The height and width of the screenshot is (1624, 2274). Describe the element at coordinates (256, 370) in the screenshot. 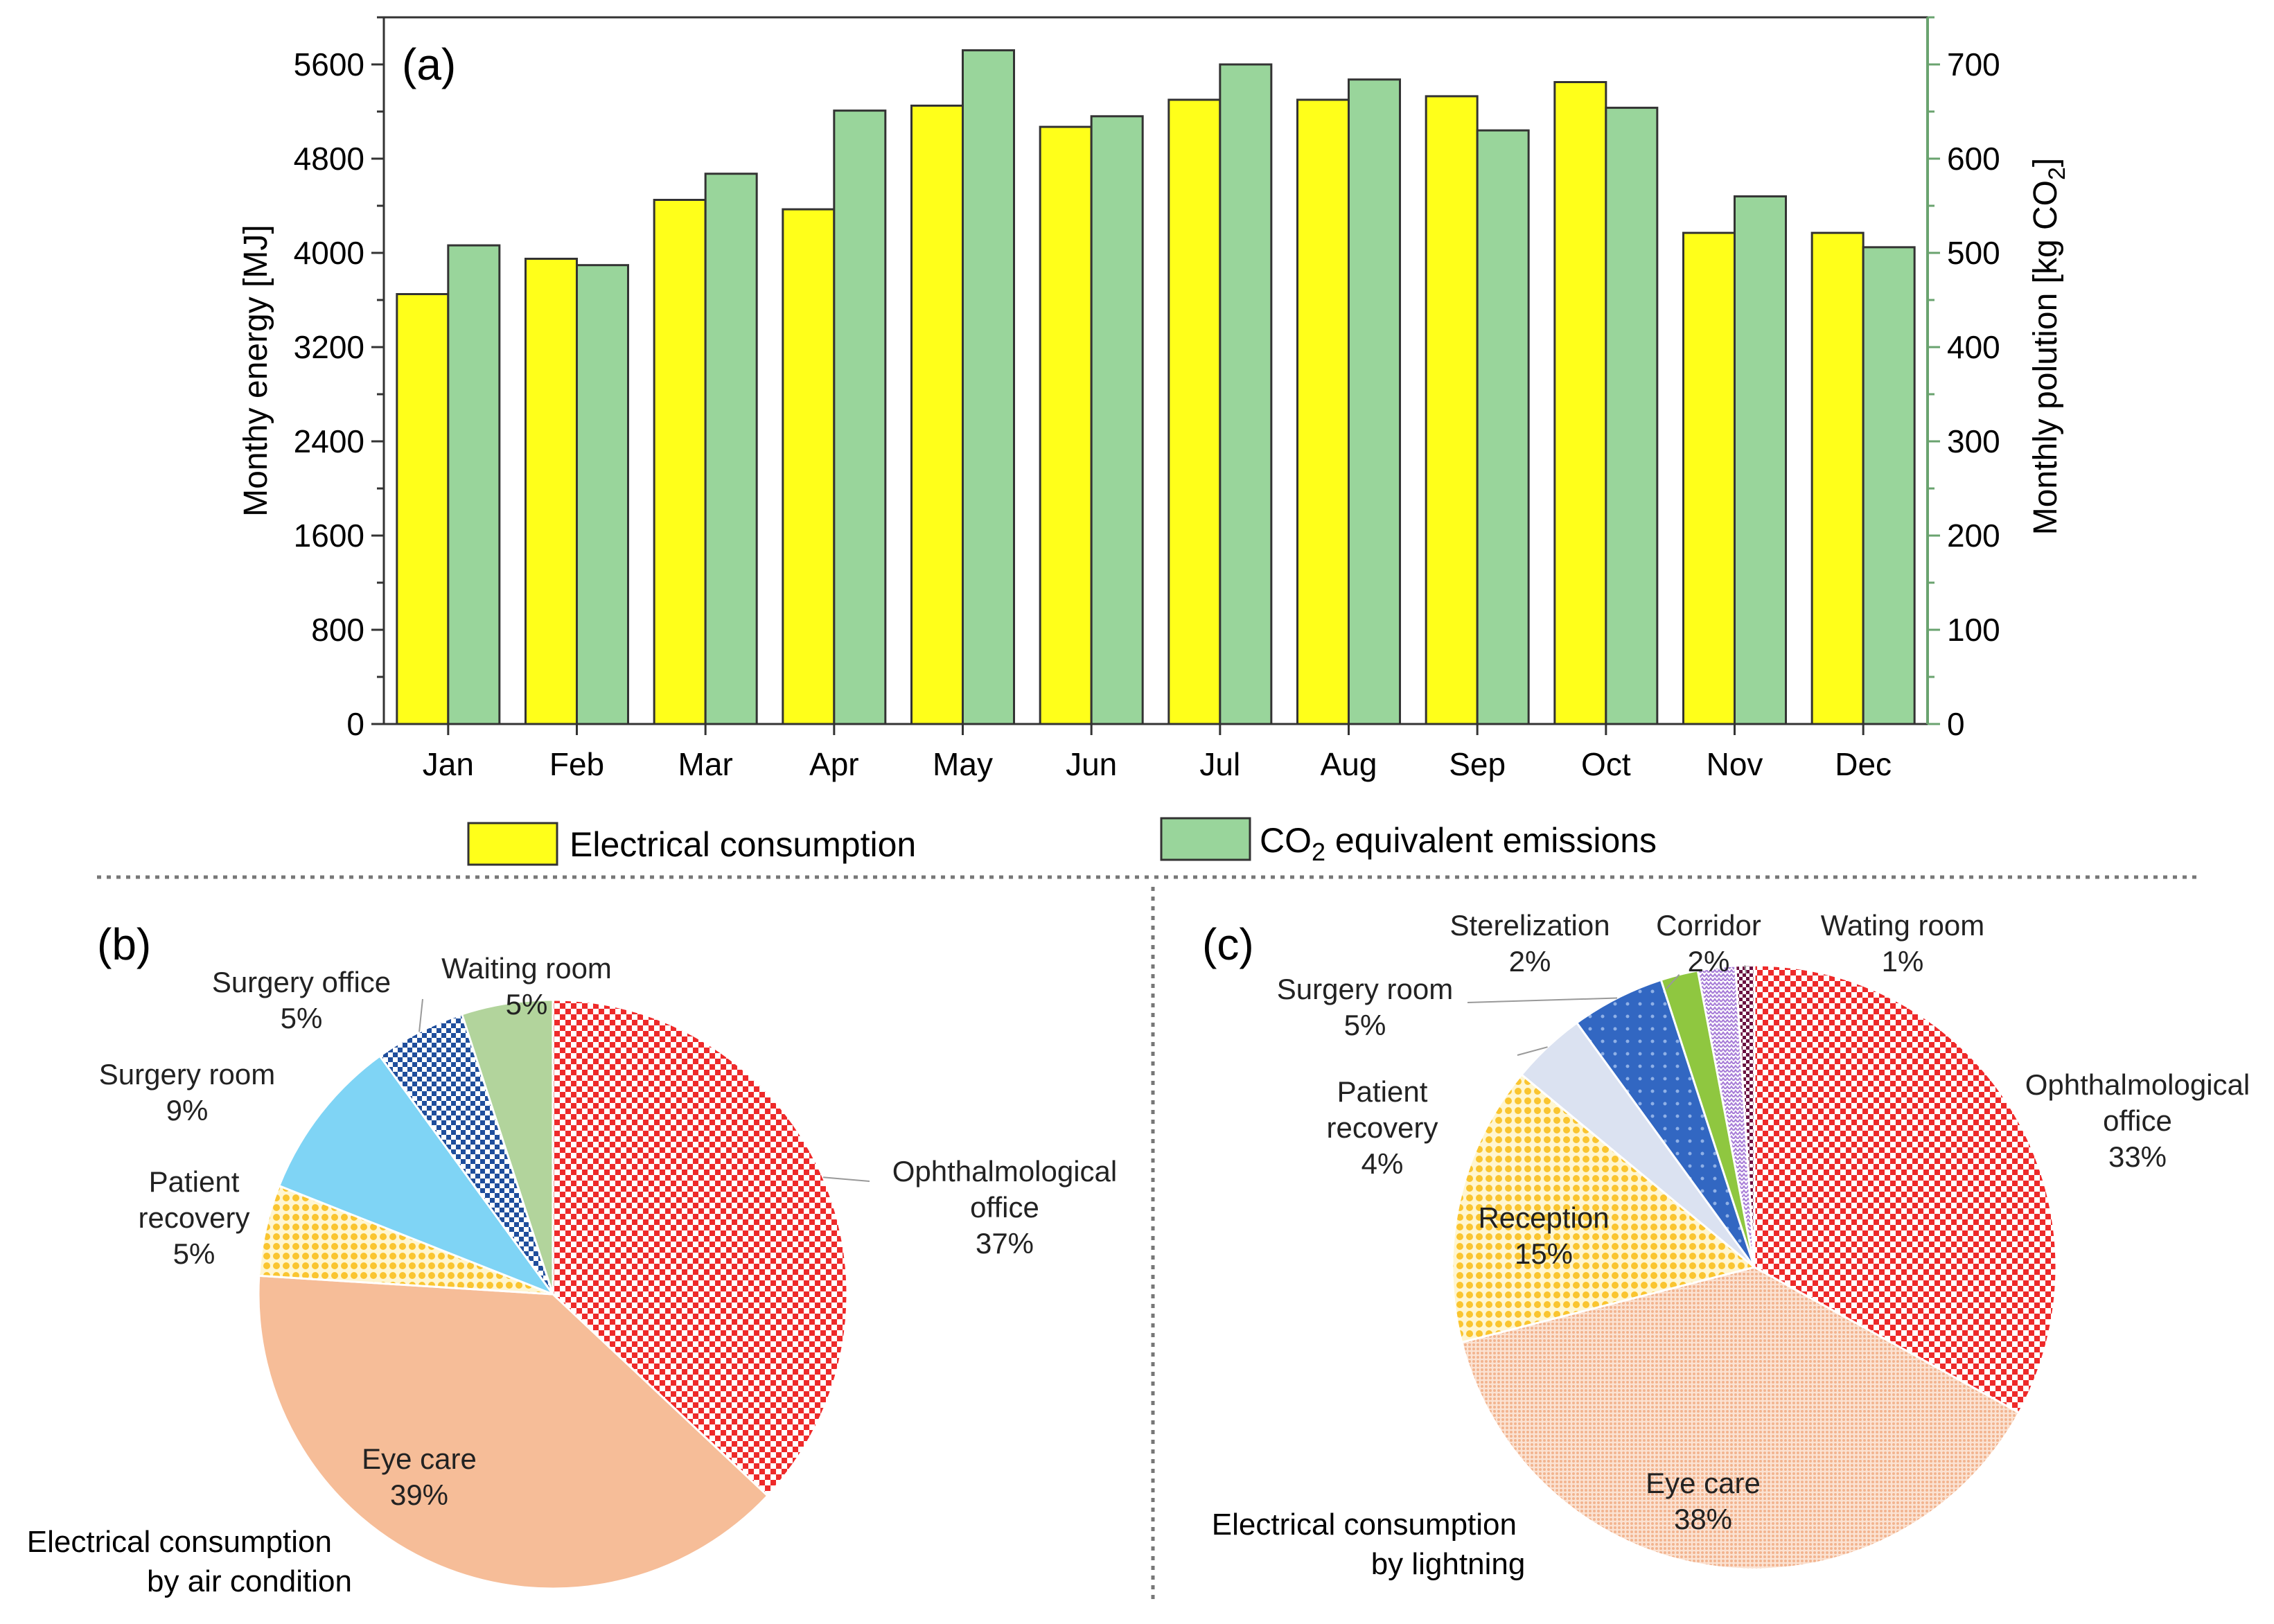

I see `y-axis-left-title: Monthy energy [MJ]` at that location.